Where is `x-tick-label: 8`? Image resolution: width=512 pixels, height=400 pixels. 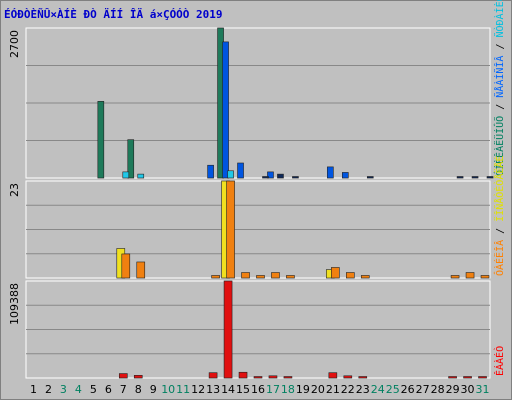
x-tick-label: 8 is located at coordinates (138, 389).